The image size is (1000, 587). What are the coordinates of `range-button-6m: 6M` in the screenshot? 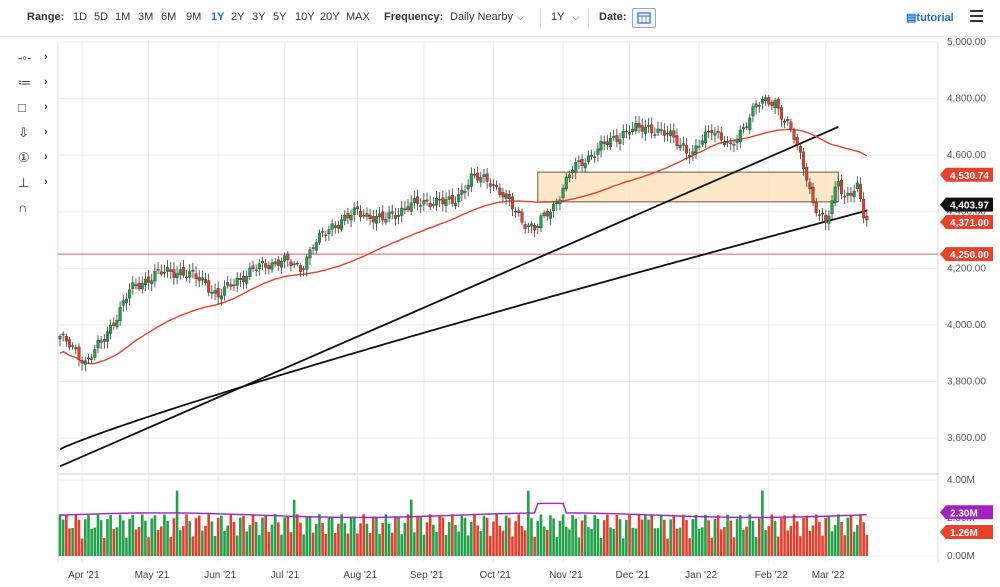 It's located at (169, 17).